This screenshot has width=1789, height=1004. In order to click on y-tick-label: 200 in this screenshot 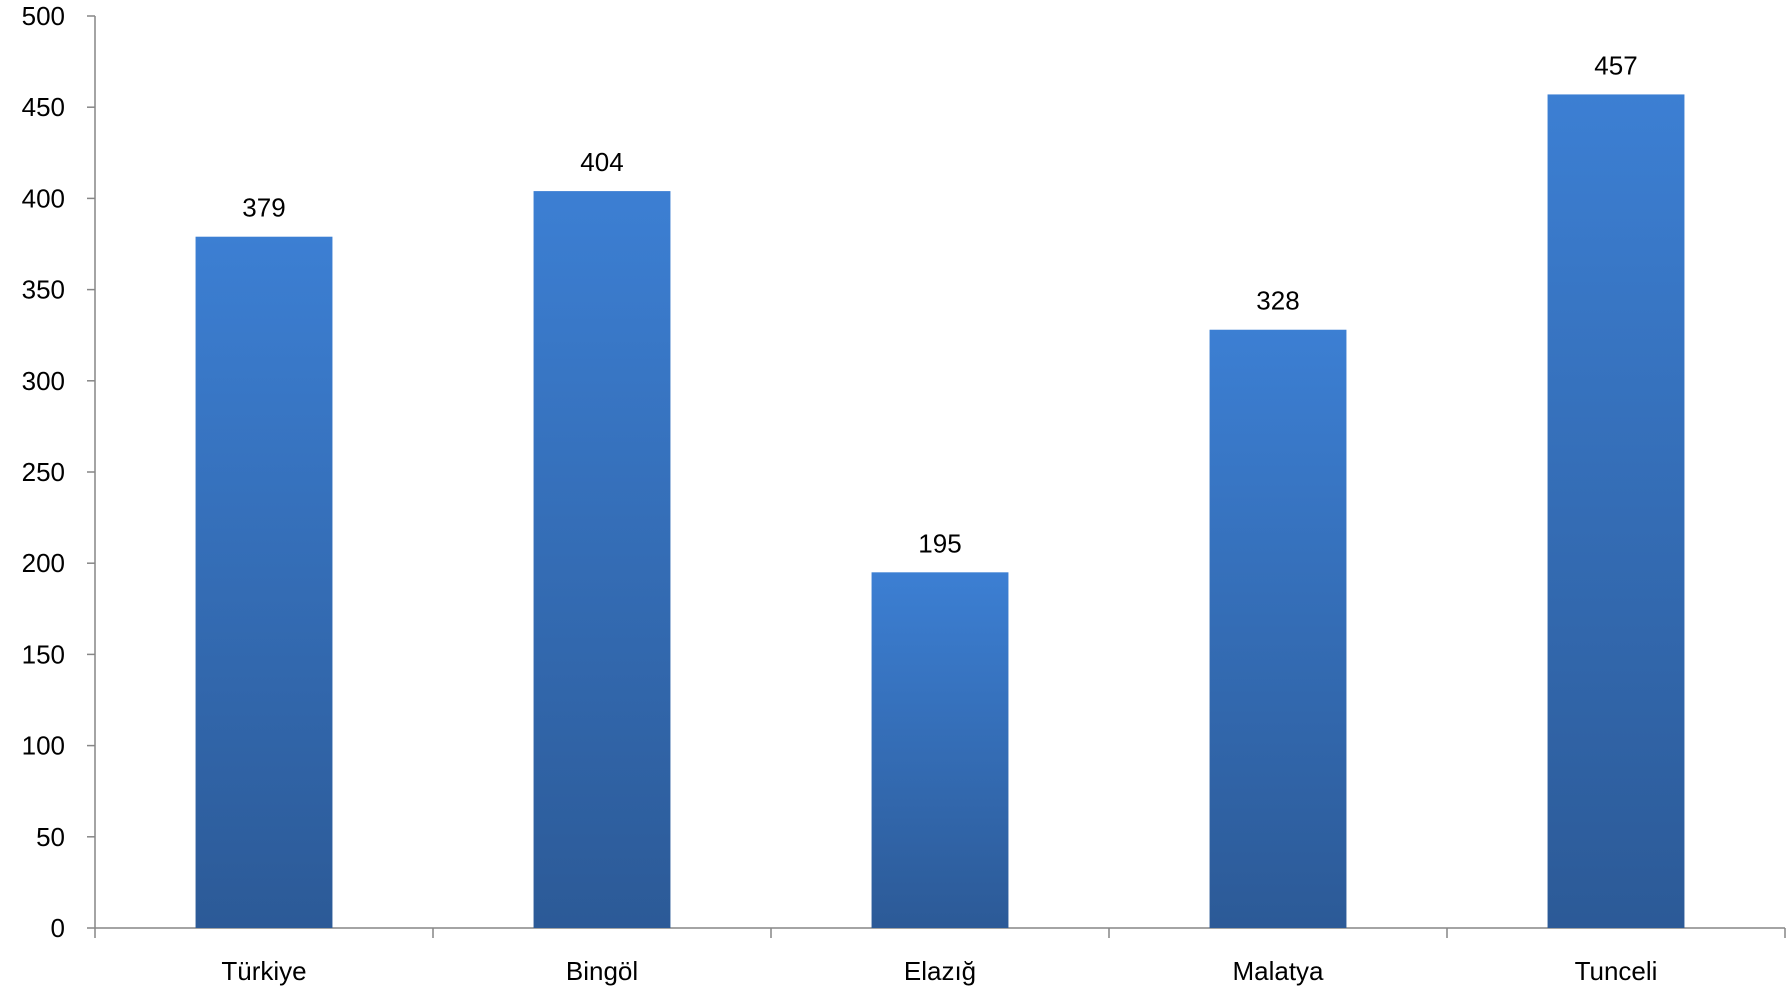, I will do `click(43, 563)`.